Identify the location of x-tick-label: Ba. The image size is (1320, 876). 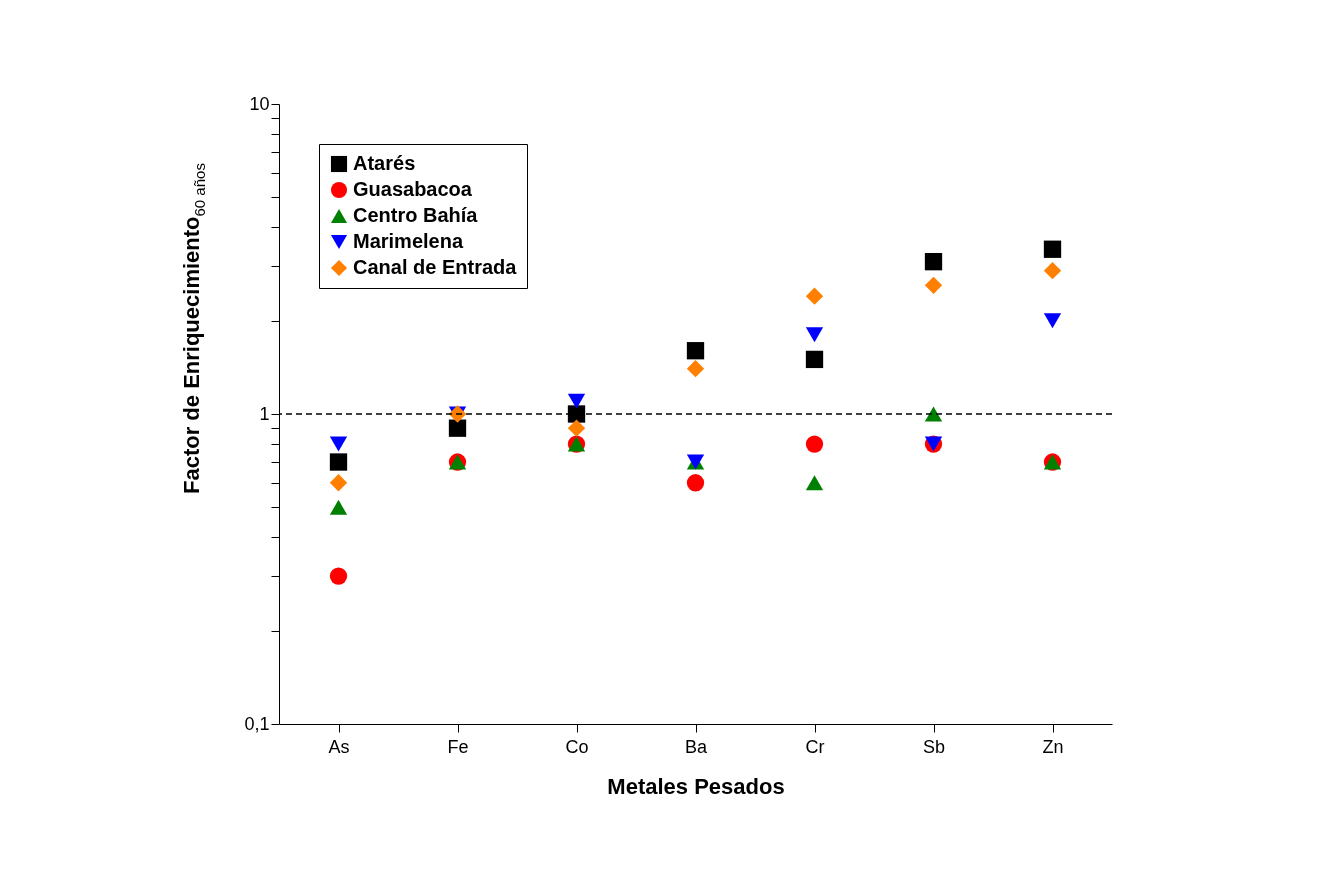
(696, 746).